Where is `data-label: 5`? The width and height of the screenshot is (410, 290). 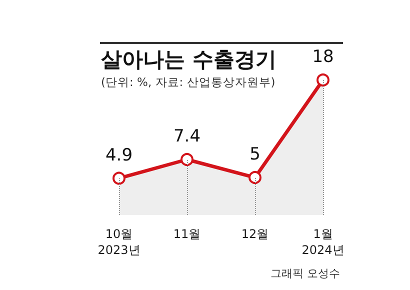
data-label: 5 is located at coordinates (255, 154).